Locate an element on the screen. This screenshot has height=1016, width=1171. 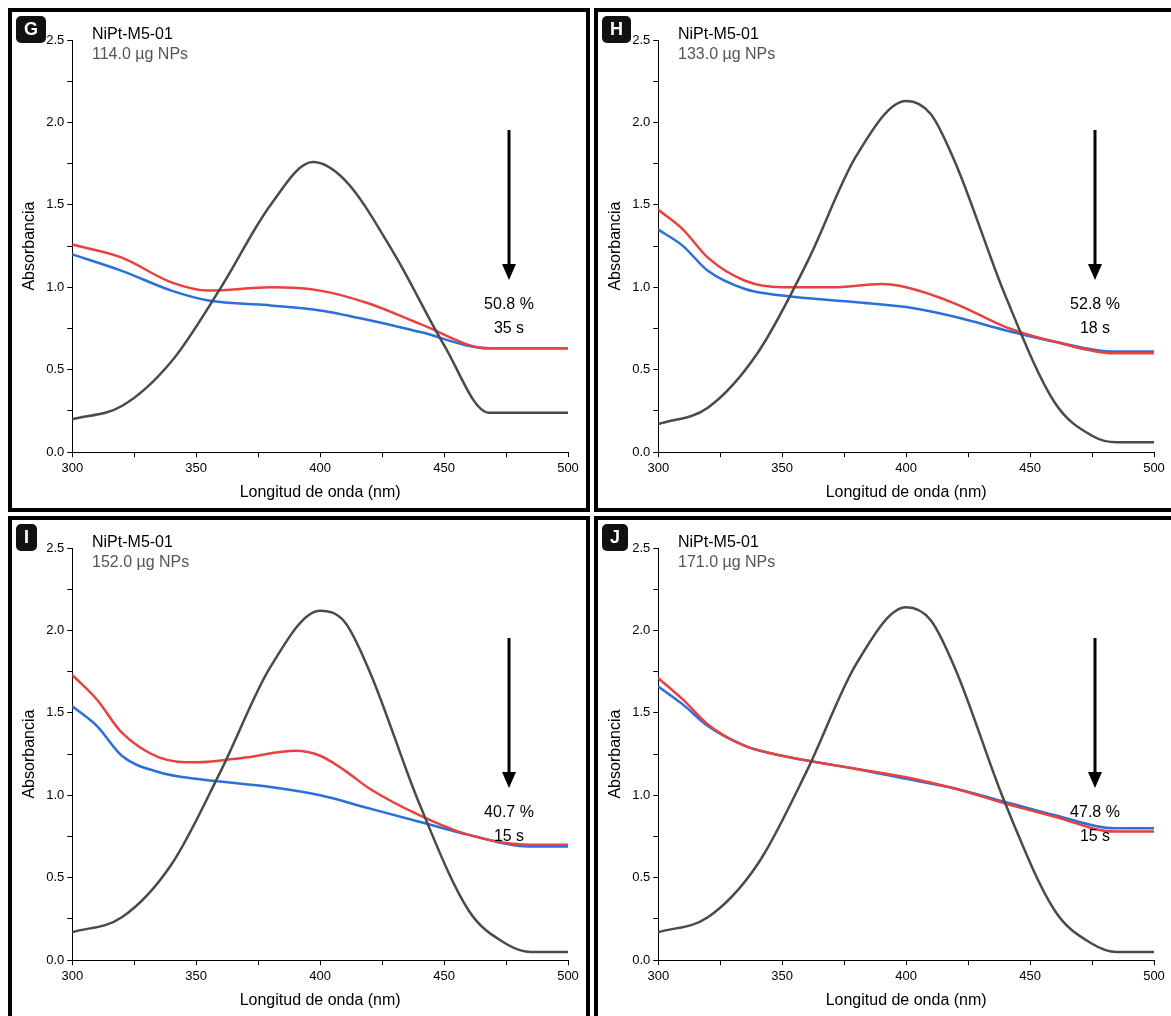
annotation: 133.0 µg NPs is located at coordinates (727, 54).